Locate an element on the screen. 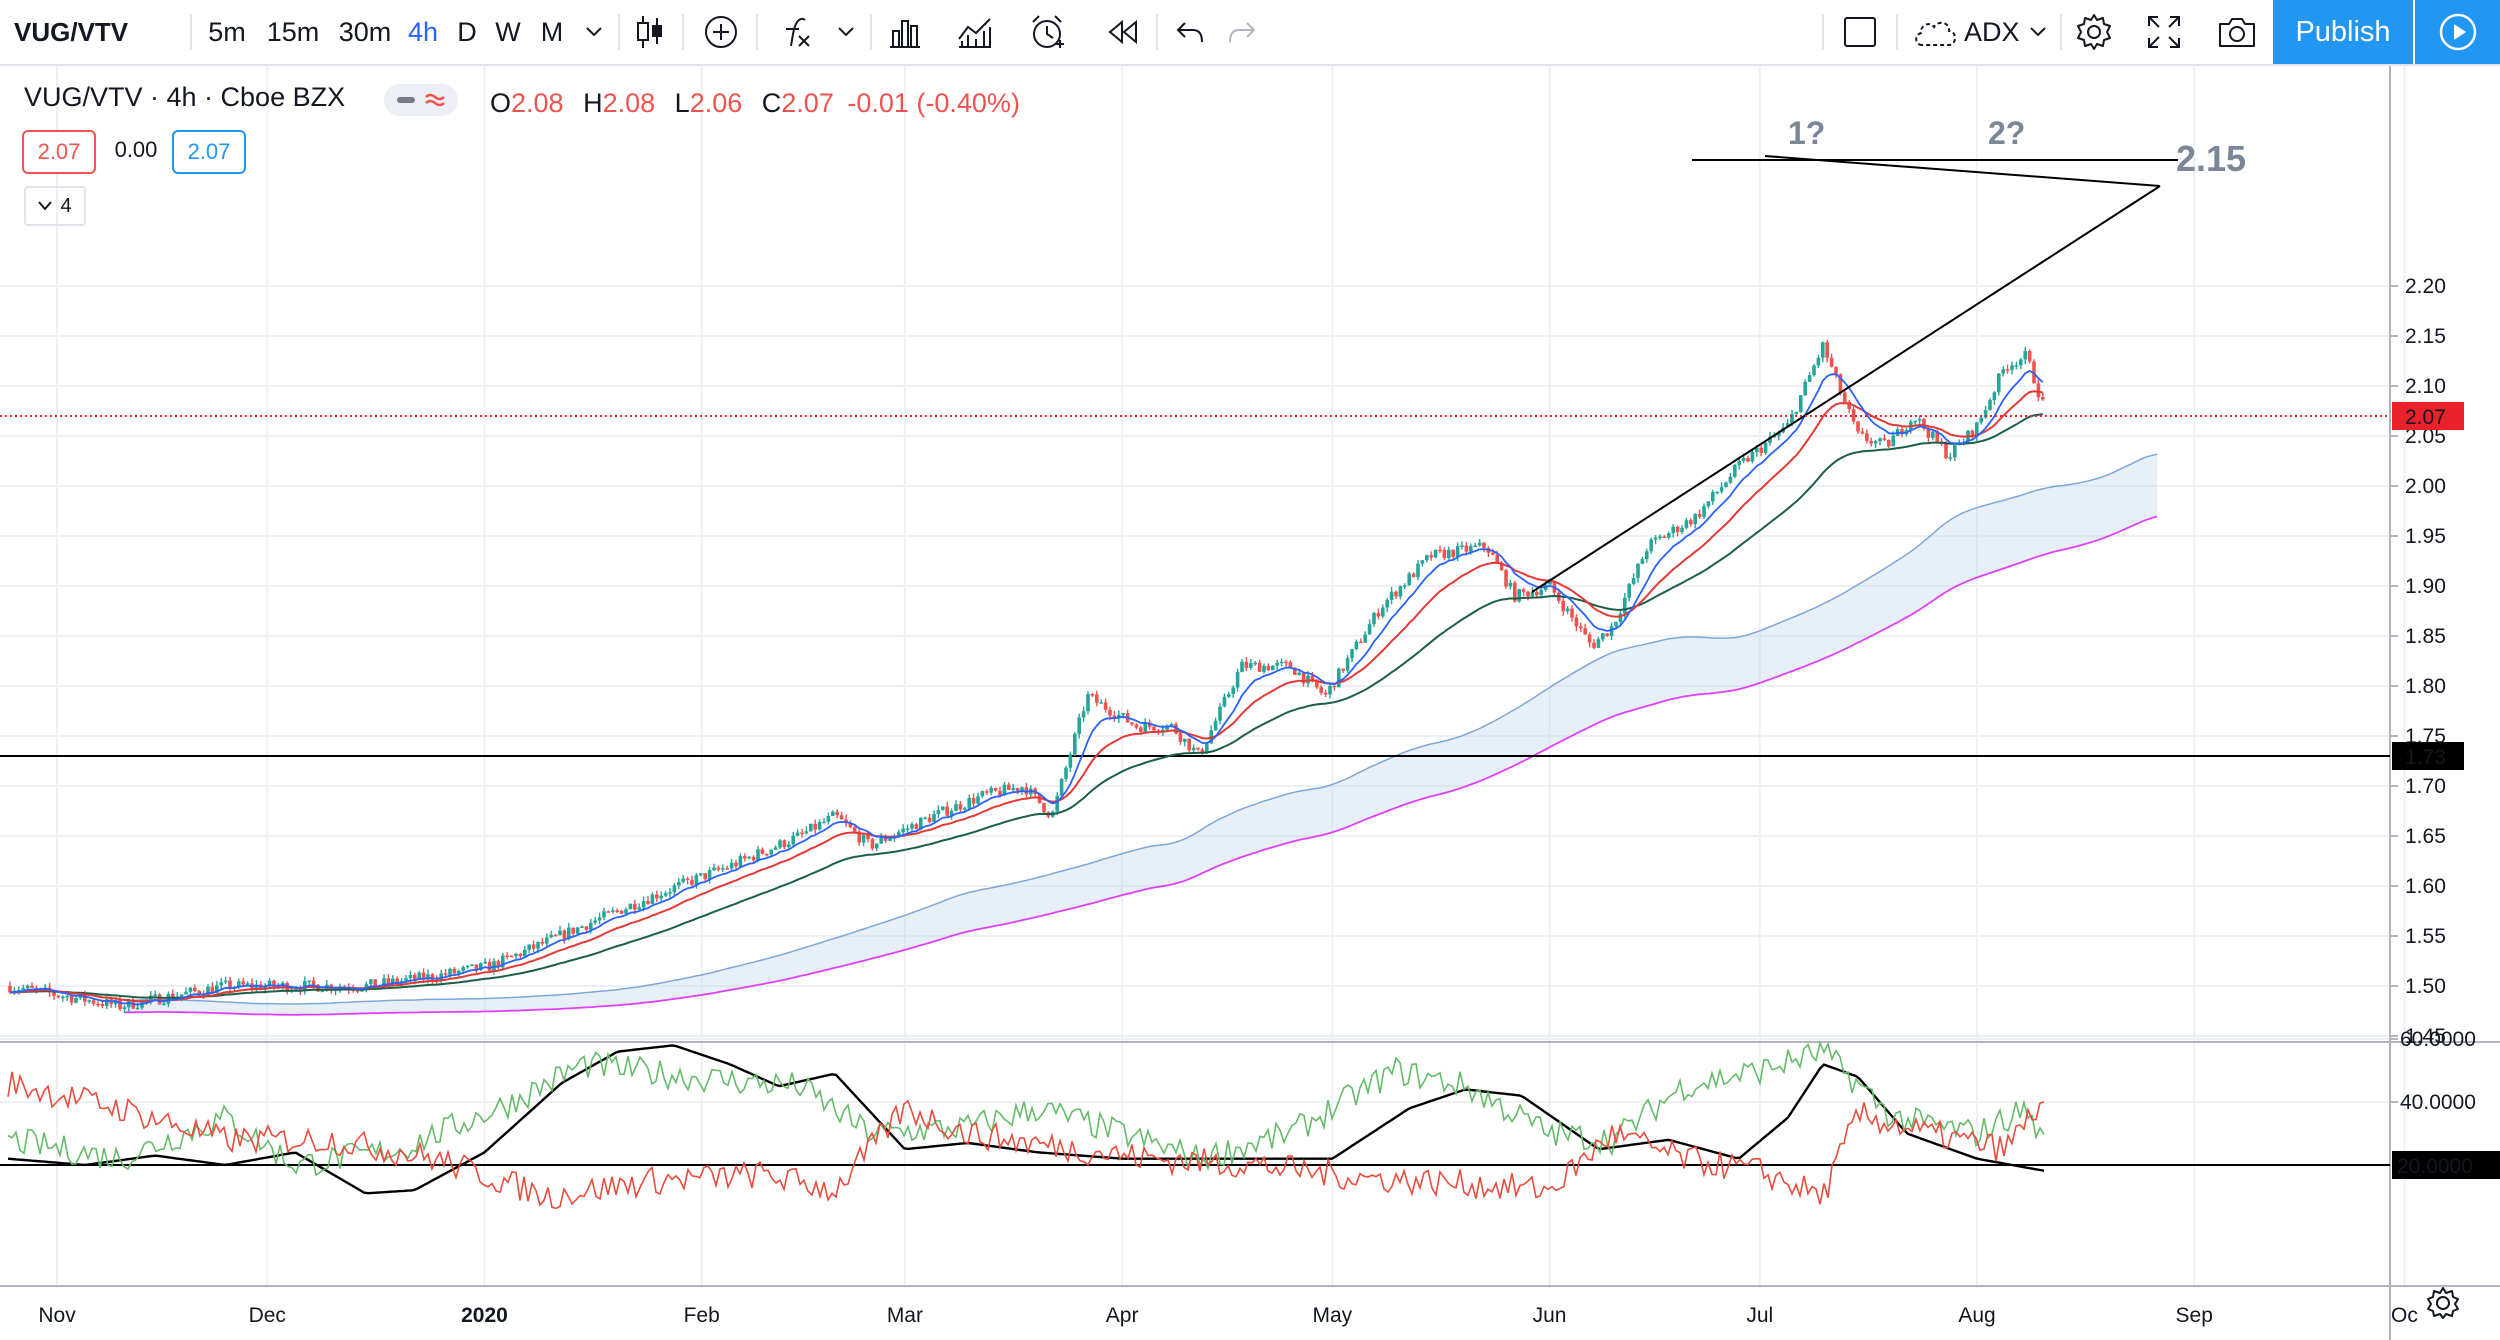 This screenshot has height=1340, width=2500. price-tick-label: 1.95 is located at coordinates (2425, 536).